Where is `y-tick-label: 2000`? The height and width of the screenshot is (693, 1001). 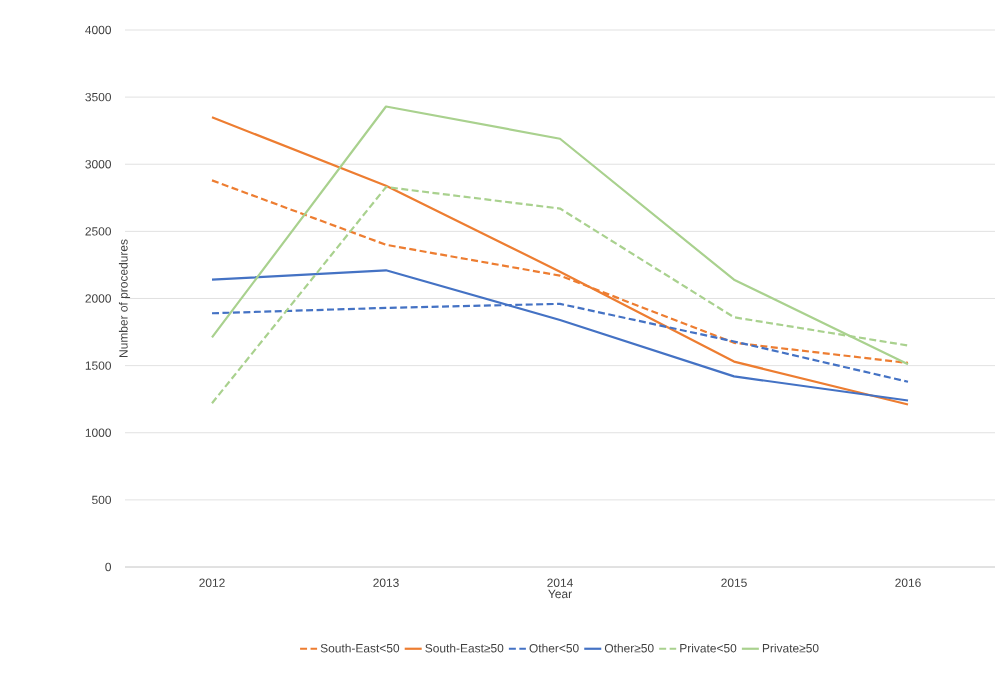 y-tick-label: 2000 is located at coordinates (98, 298).